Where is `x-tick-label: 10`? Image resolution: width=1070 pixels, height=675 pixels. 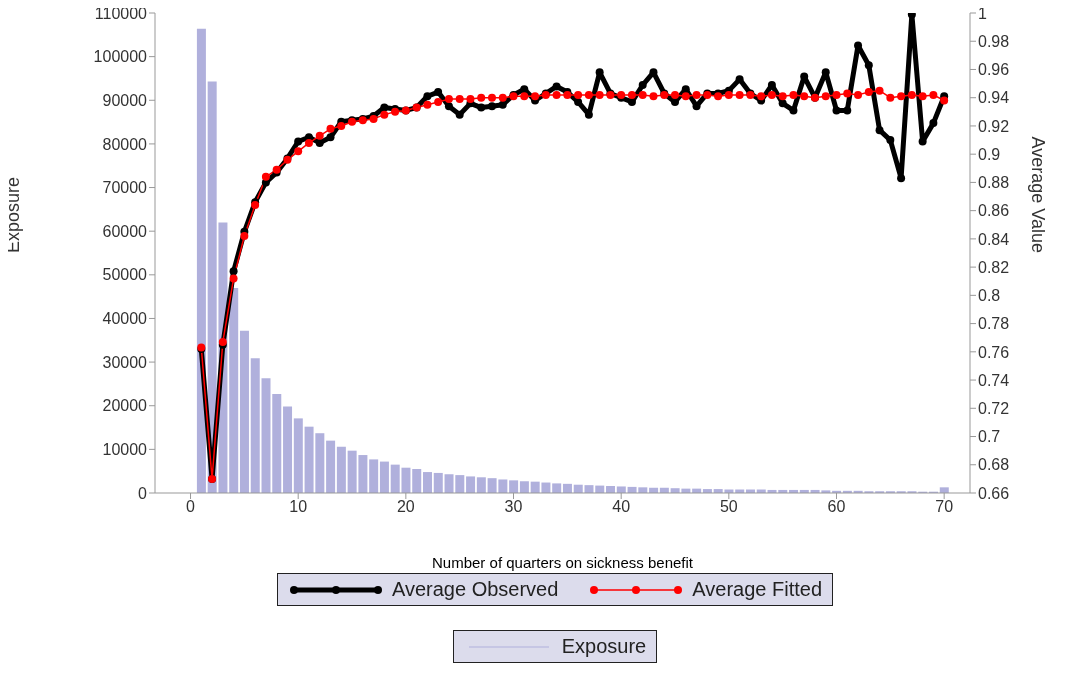
x-tick-label: 10 is located at coordinates (298, 507).